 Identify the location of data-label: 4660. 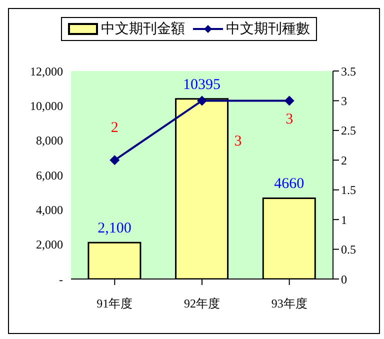
(289, 184).